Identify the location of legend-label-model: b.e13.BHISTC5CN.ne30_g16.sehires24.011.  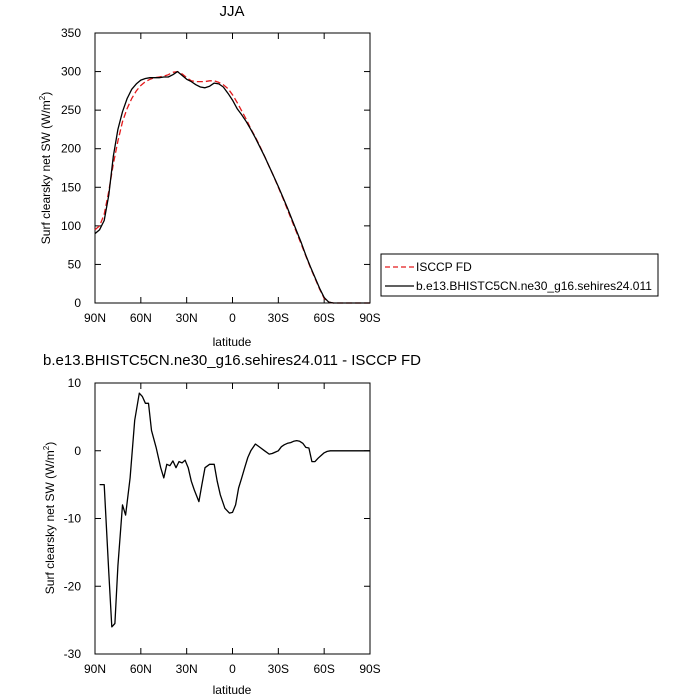
(534, 286).